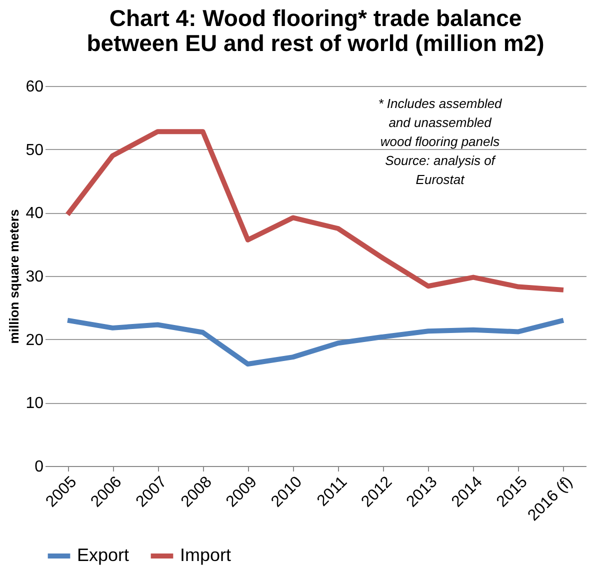  I want to click on y-tick-label: 10, so click(35, 403).